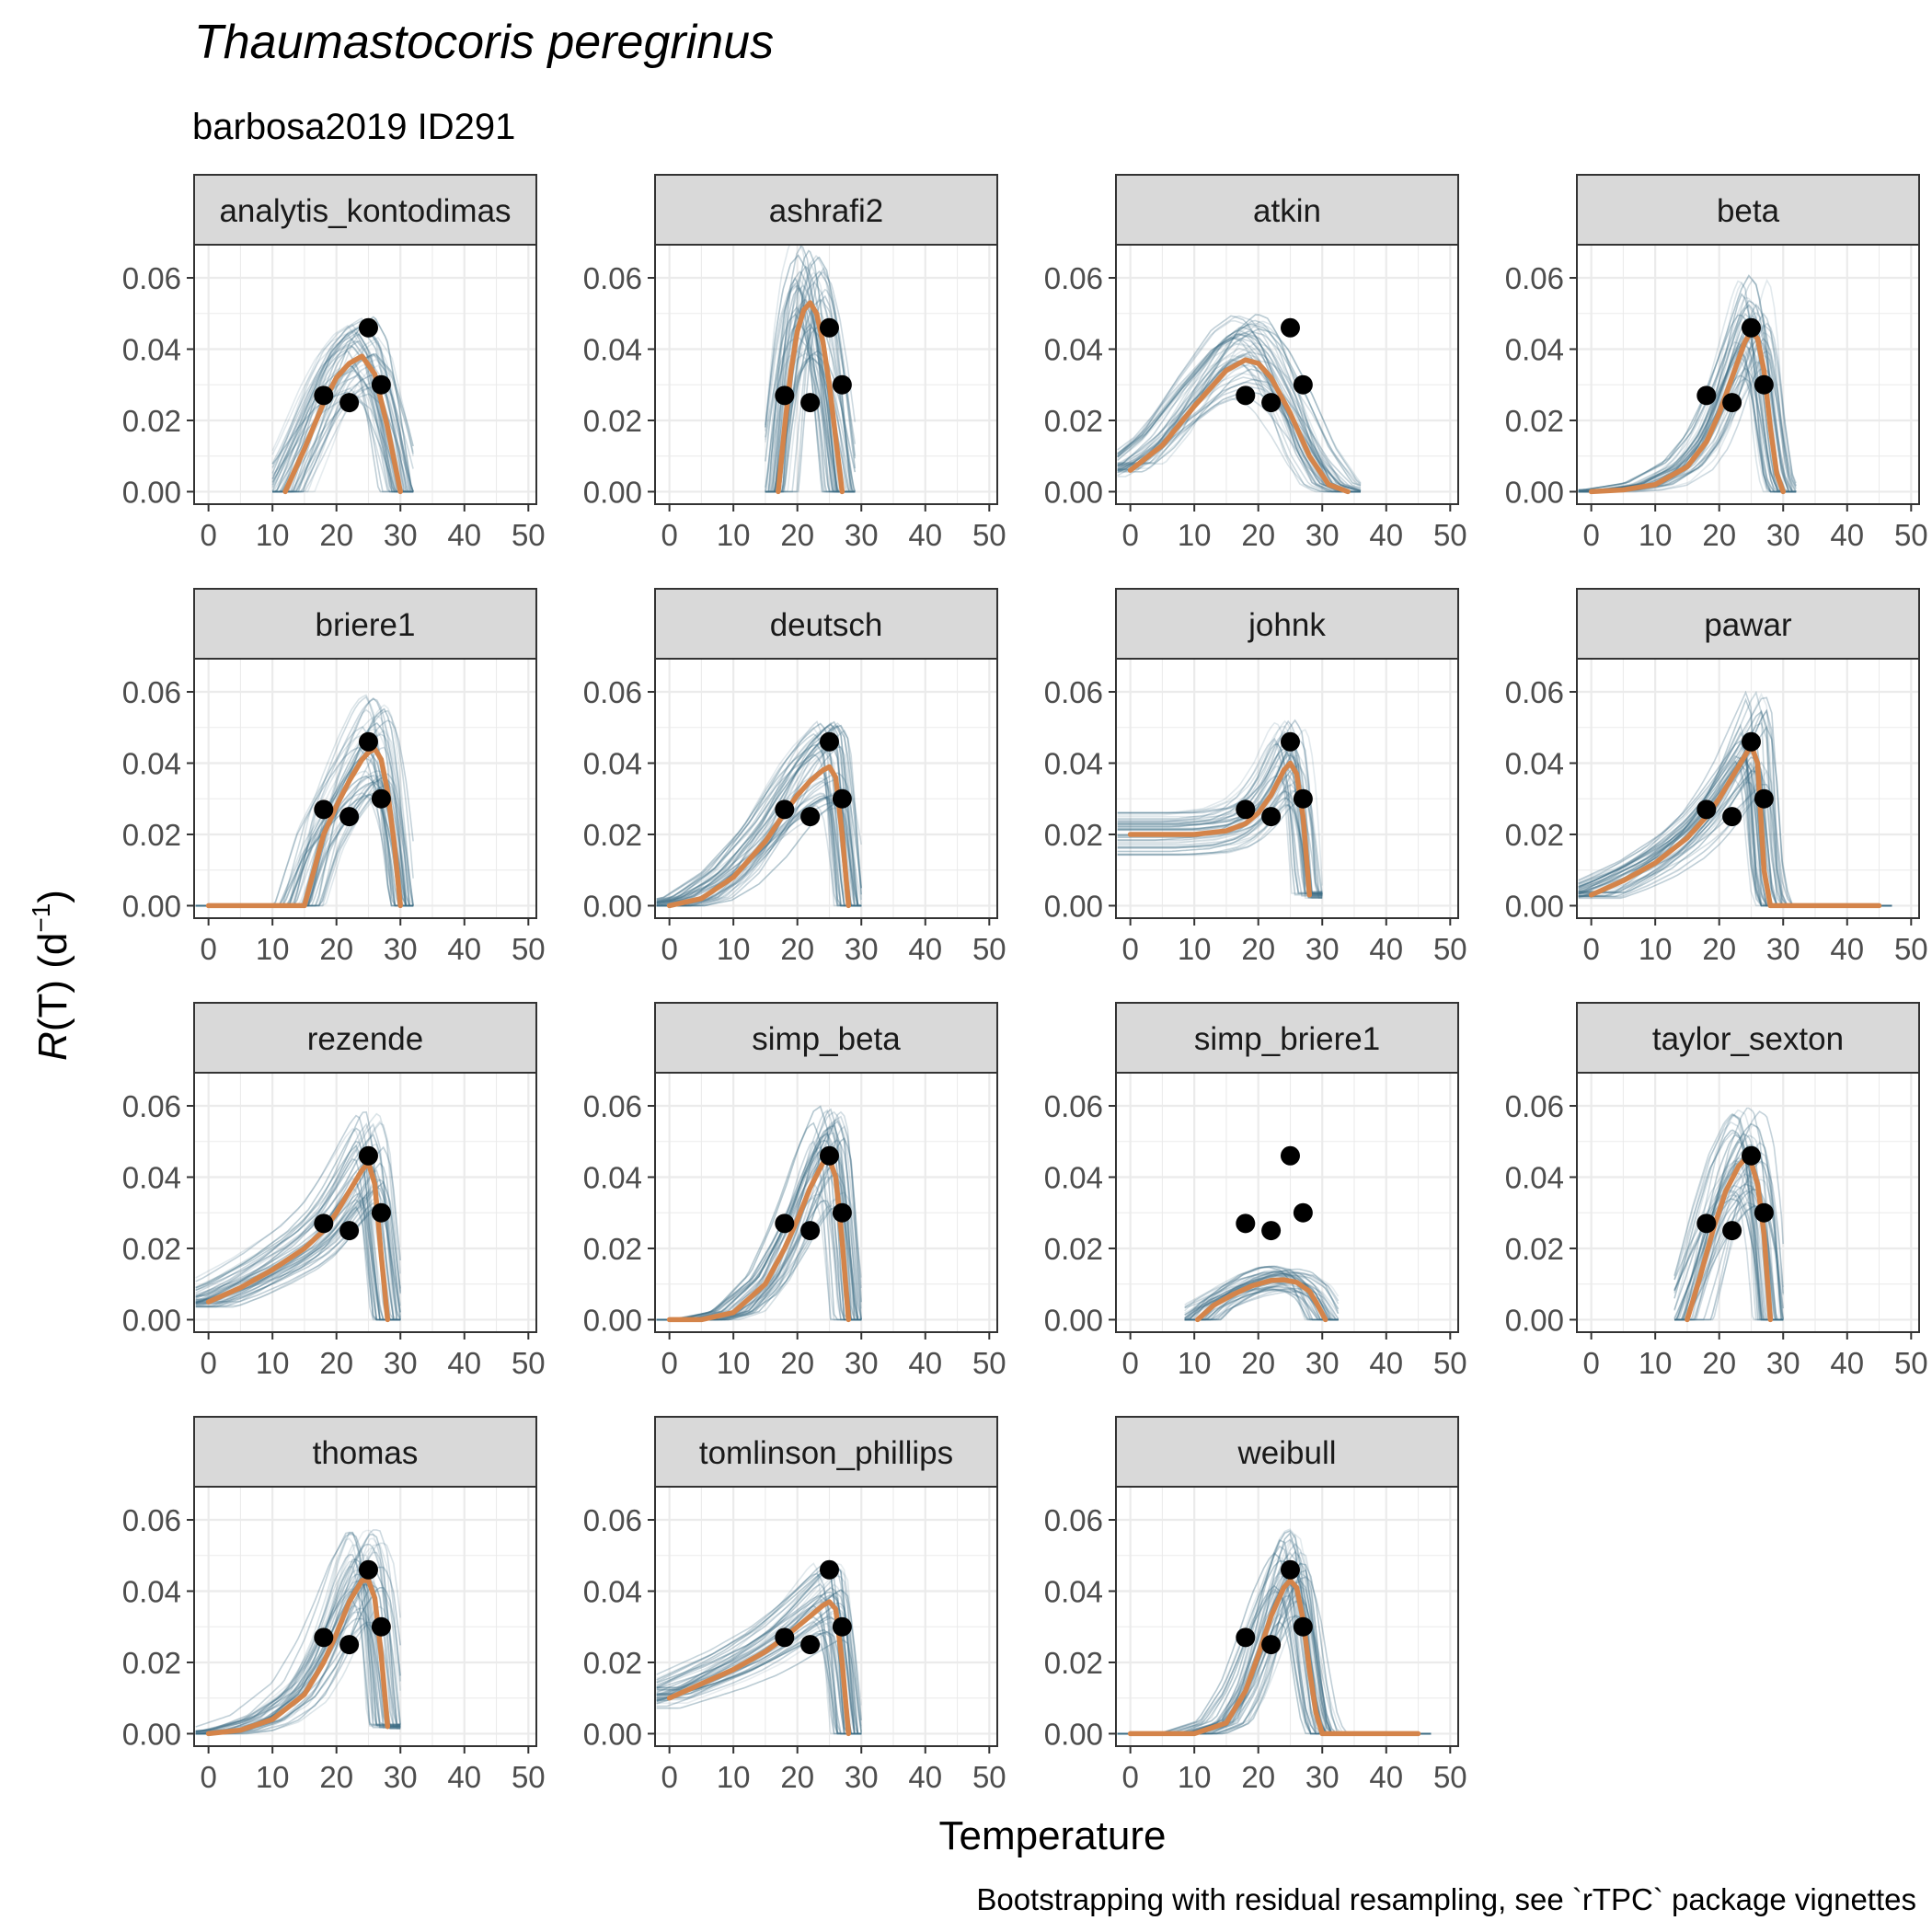 This screenshot has height=1932, width=1932. I want to click on facet-panel-thomas: thomas 0.00 0.02 0.04 0.06 0 10 20 30 40 50, so click(334, 1605).